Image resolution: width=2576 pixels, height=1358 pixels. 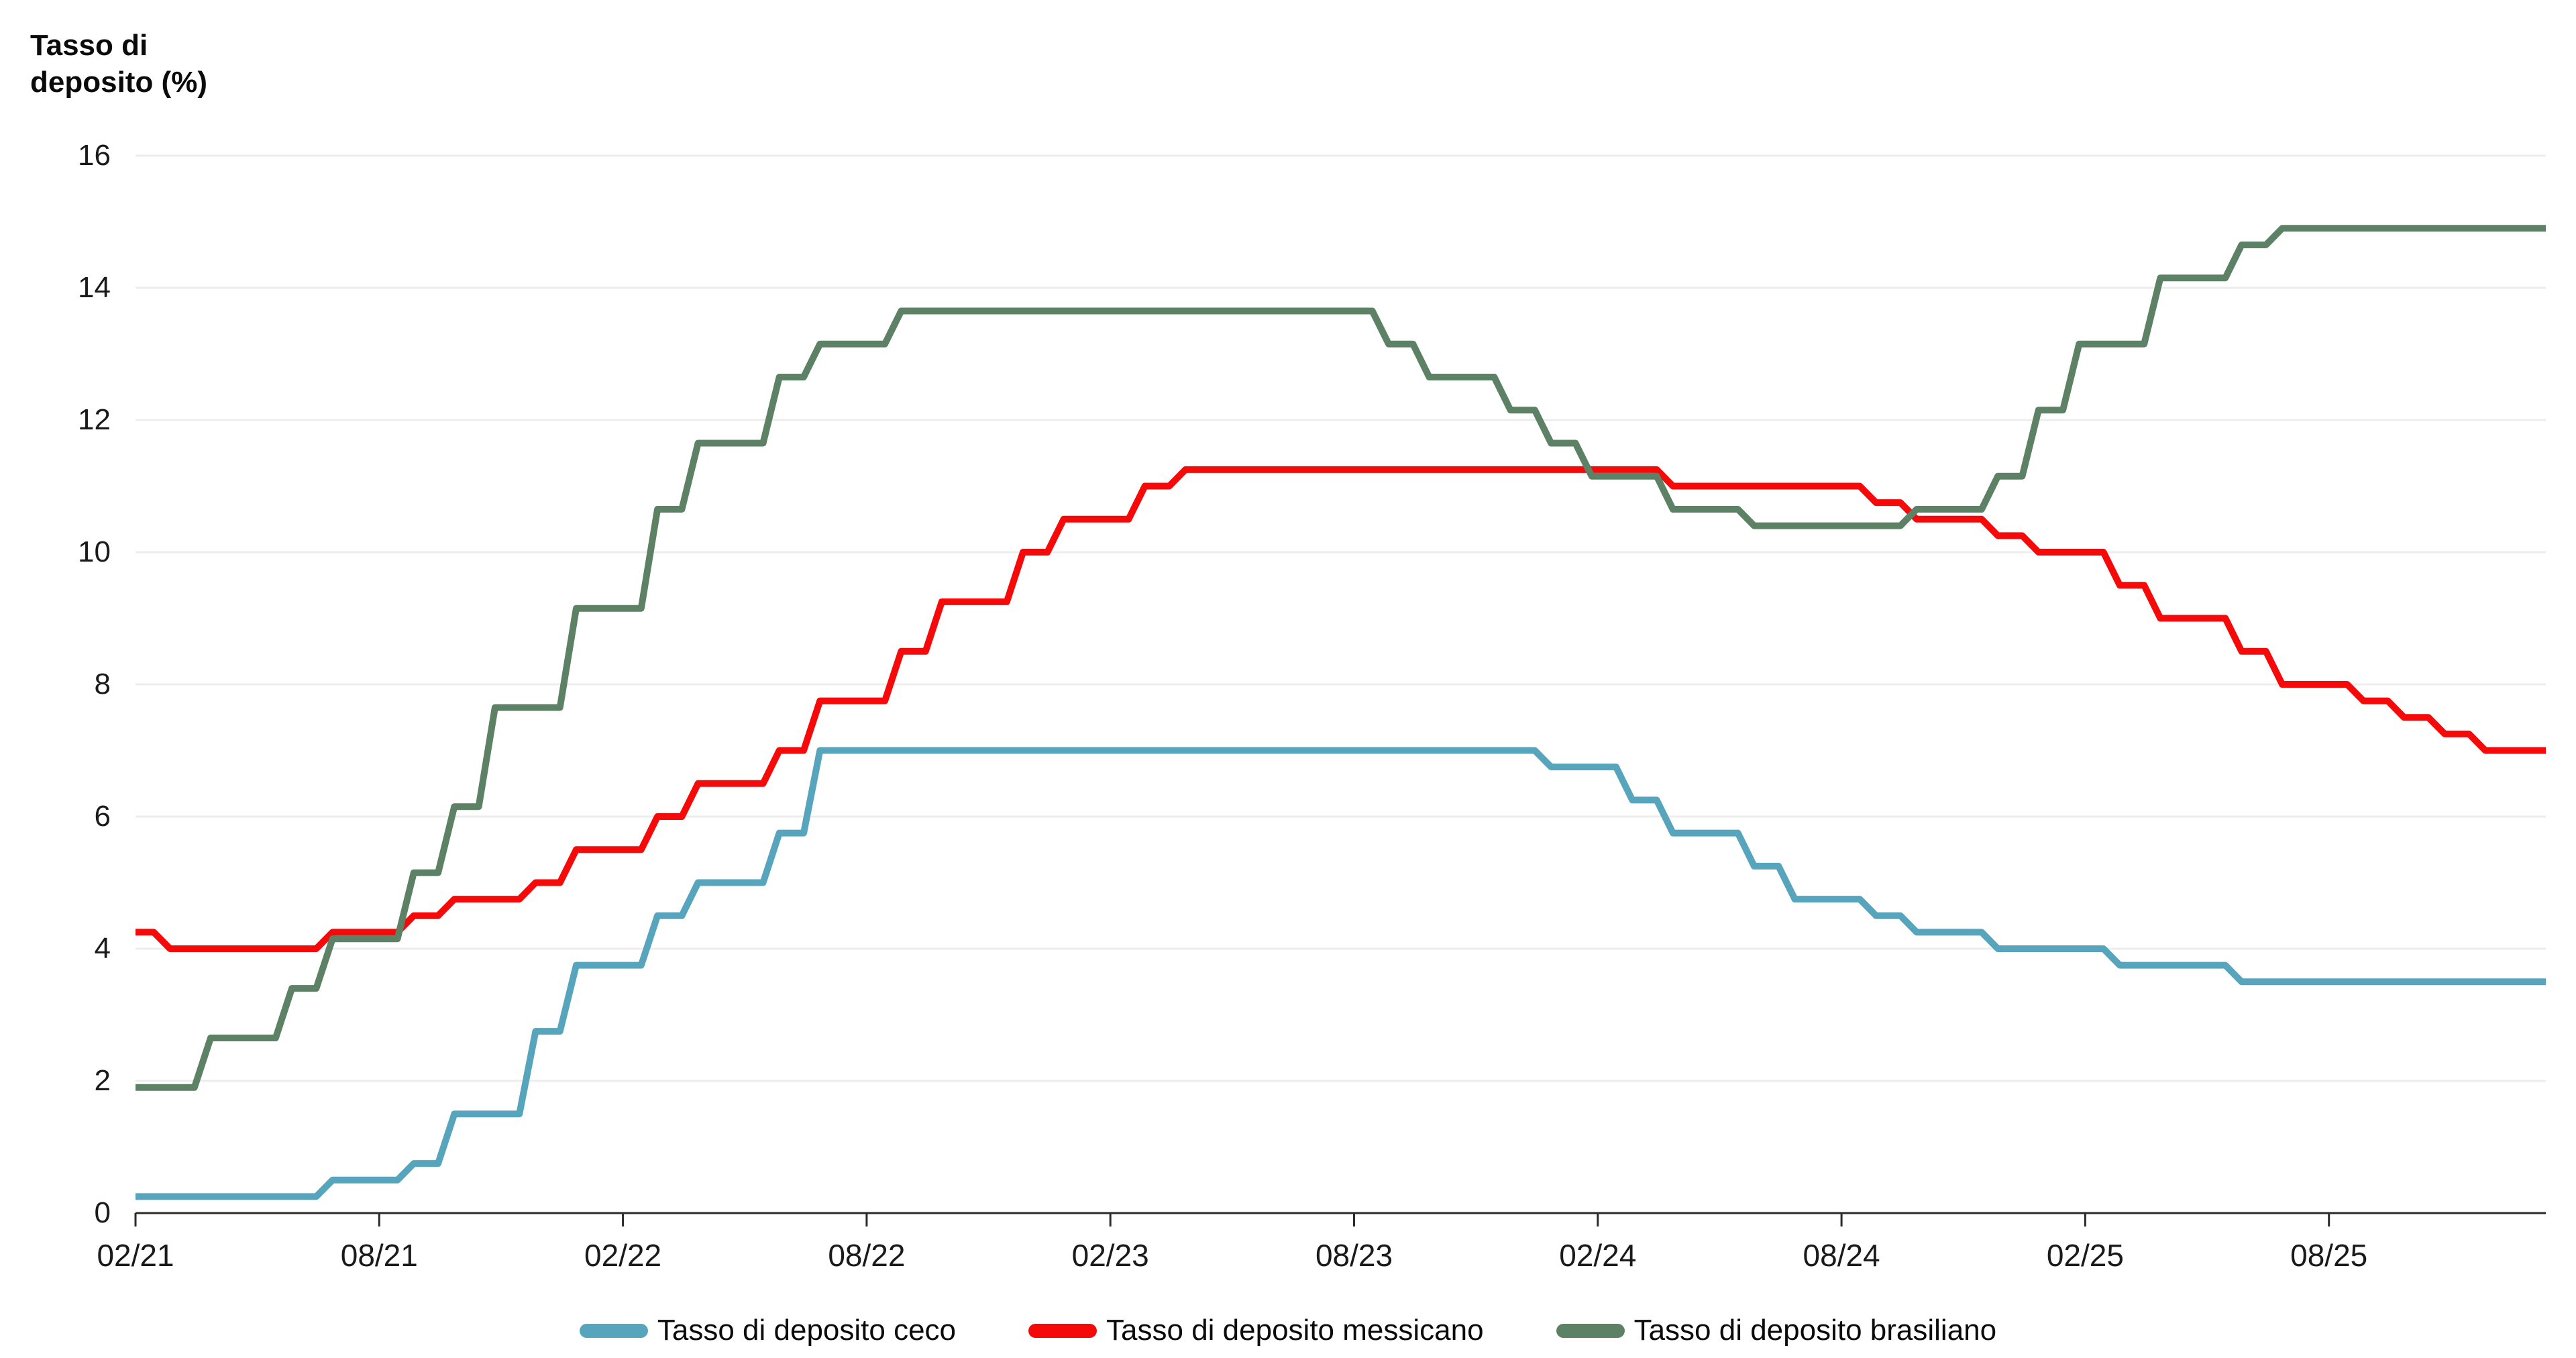 I want to click on legend-item-brasiliano: Tasso di deposito brasiliano, so click(x=1776, y=1330).